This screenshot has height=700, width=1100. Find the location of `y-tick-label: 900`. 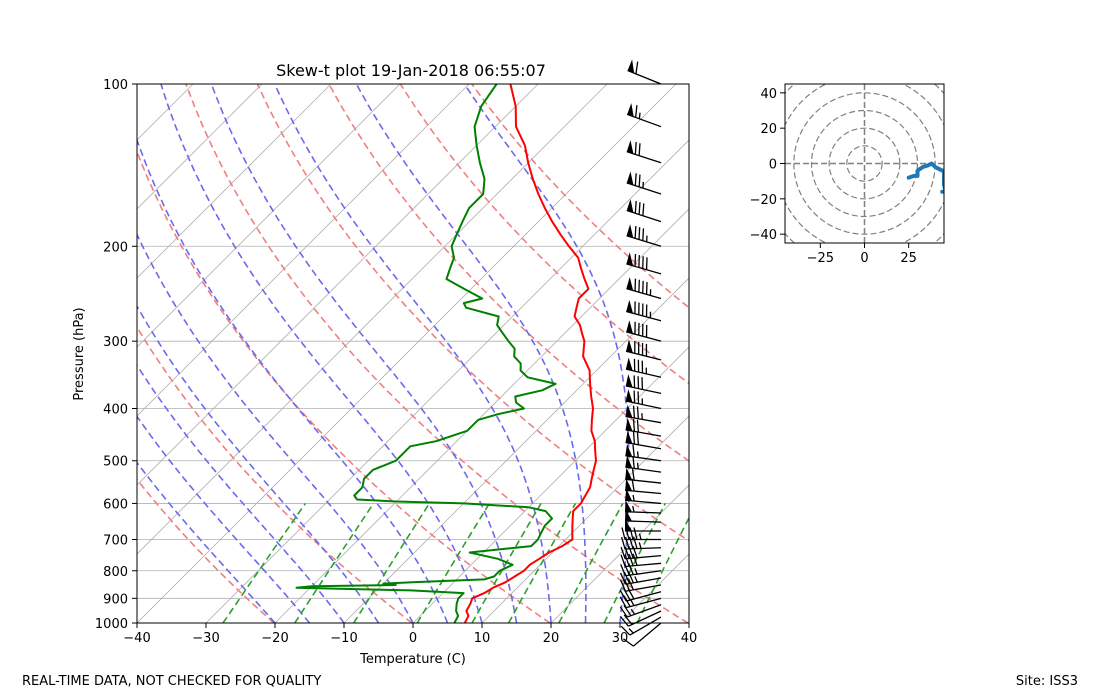

y-tick-label: 900 is located at coordinates (115, 599).